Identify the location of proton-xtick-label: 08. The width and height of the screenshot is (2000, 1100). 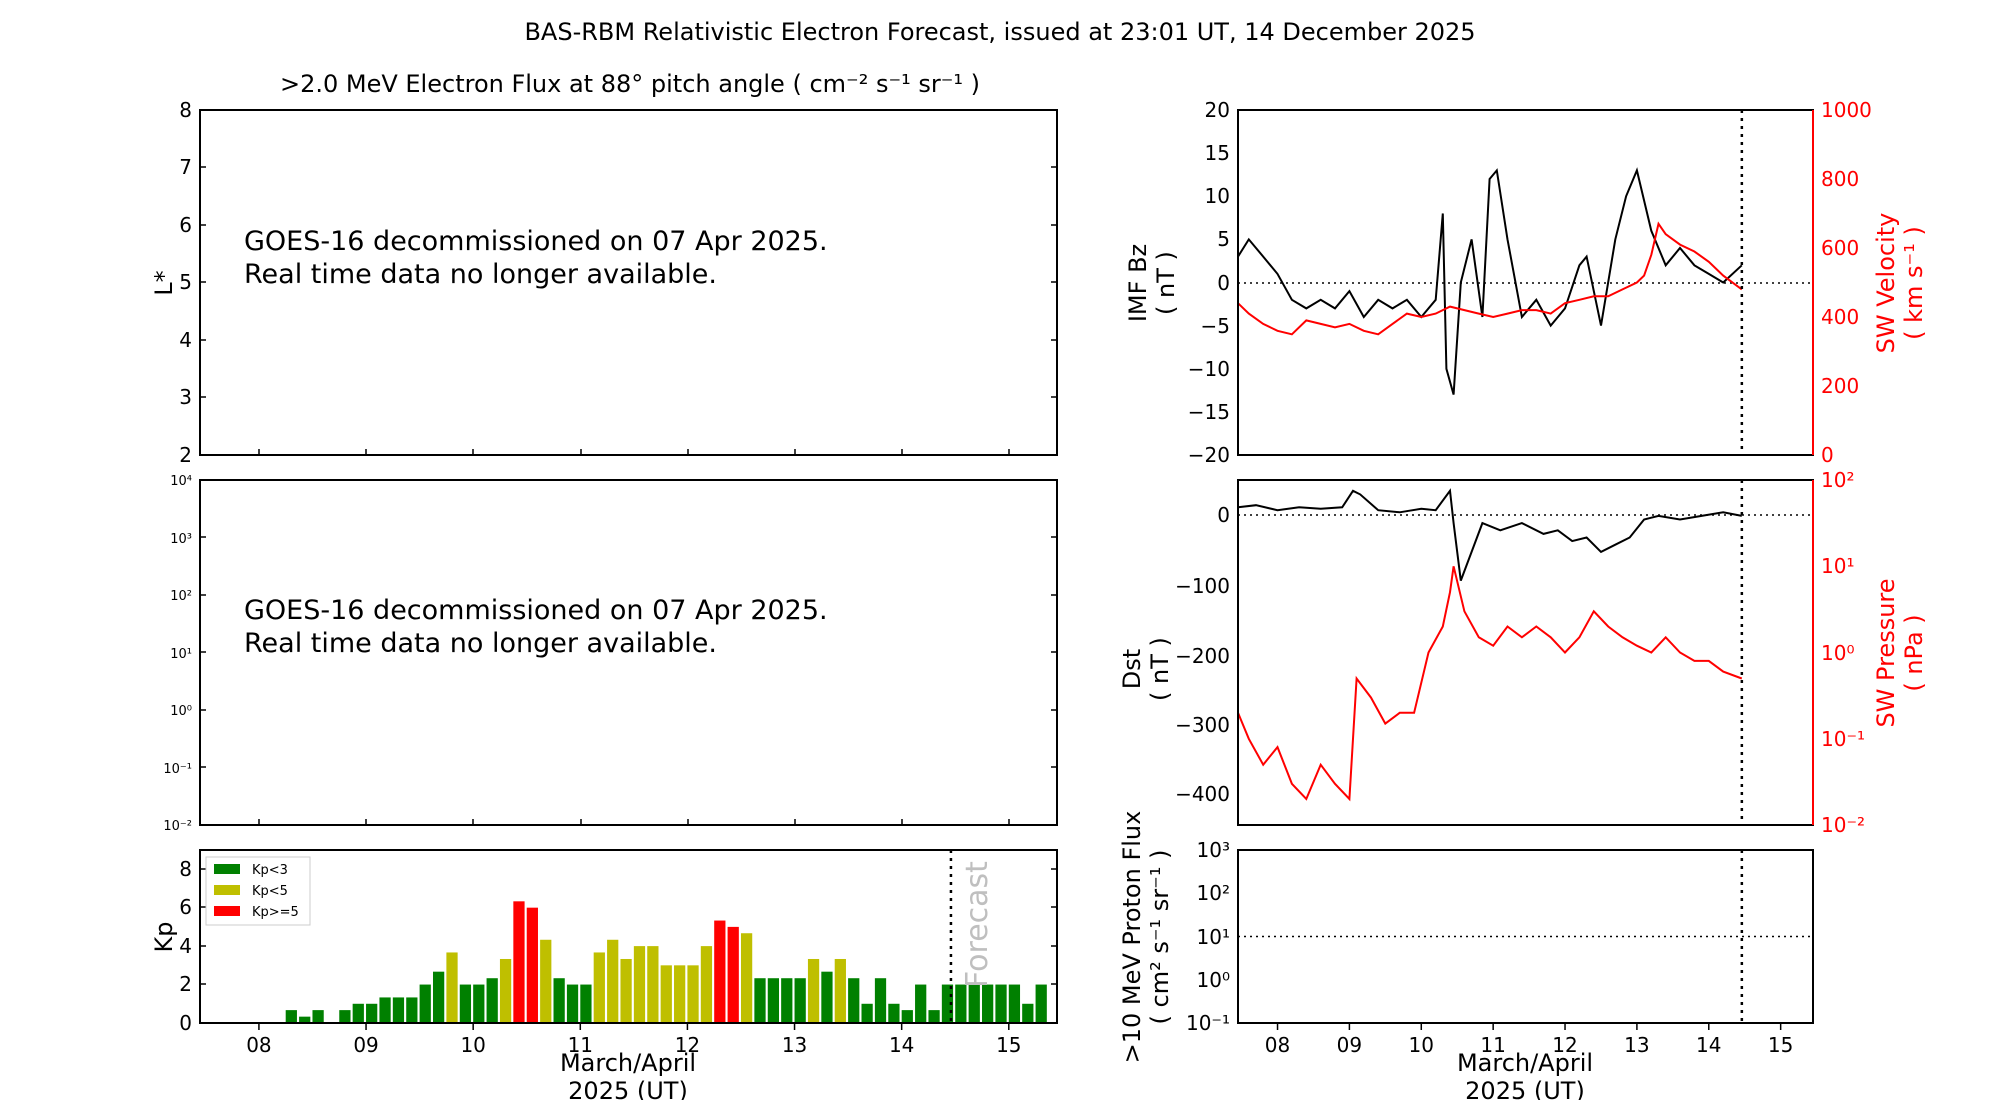
(1277, 1045).